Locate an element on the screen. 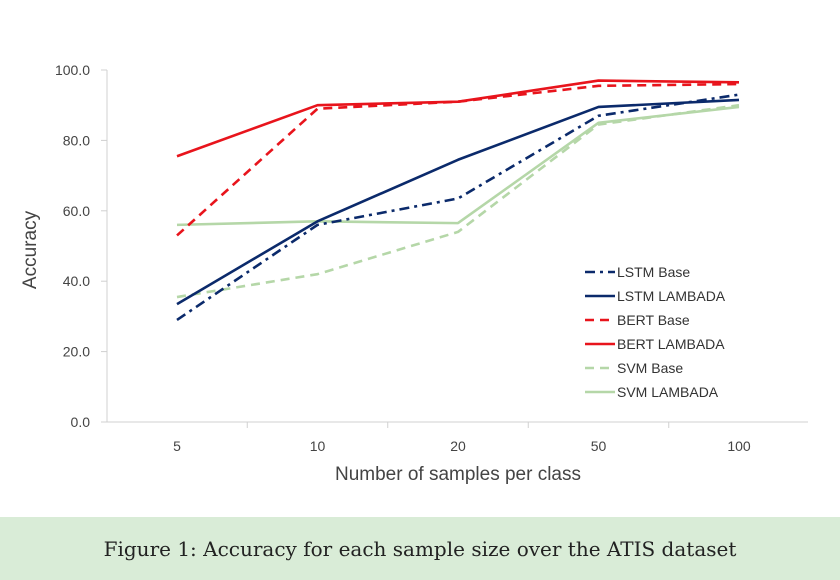  y-tick-label: 60.0 is located at coordinates (76, 211).